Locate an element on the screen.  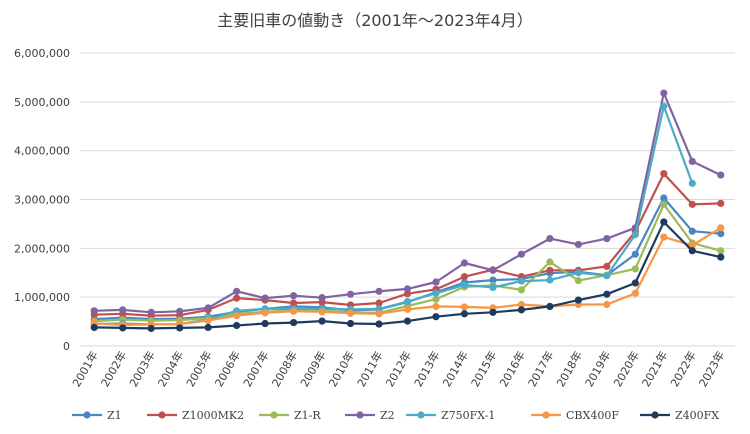
x-tick-label: 2004年 is located at coordinates (171, 369).